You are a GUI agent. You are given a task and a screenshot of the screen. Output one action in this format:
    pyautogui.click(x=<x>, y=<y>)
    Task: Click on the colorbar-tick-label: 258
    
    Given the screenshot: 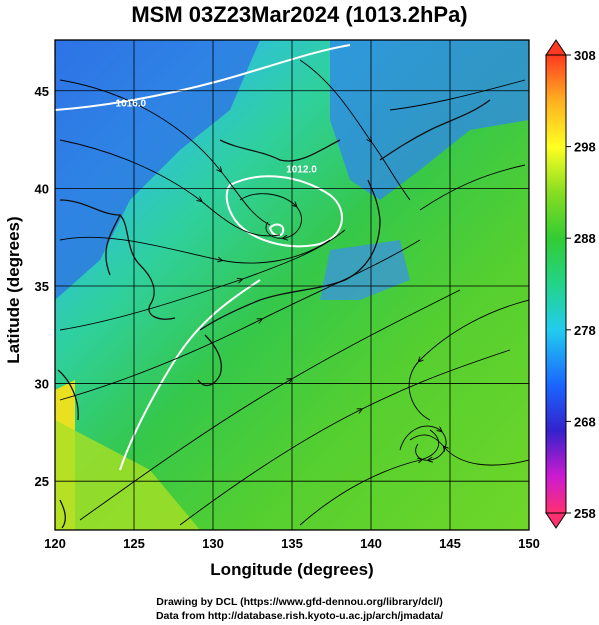 What is the action you would take?
    pyautogui.click(x=585, y=513)
    